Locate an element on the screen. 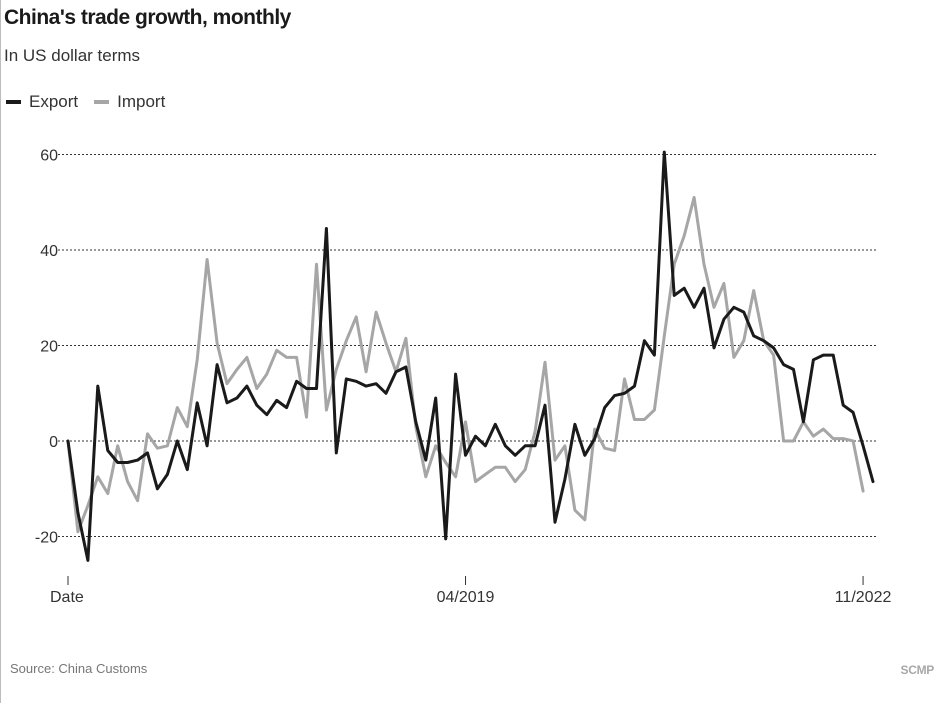 This screenshot has width=938, height=703. y-tick-label-20: 20 is located at coordinates (49, 347).